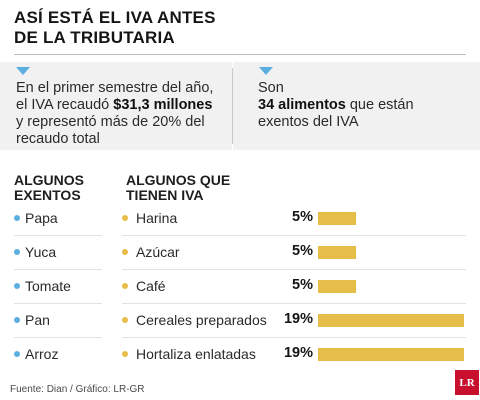 The height and width of the screenshot is (400, 480). I want to click on exento-label: Tomate, so click(48, 286).